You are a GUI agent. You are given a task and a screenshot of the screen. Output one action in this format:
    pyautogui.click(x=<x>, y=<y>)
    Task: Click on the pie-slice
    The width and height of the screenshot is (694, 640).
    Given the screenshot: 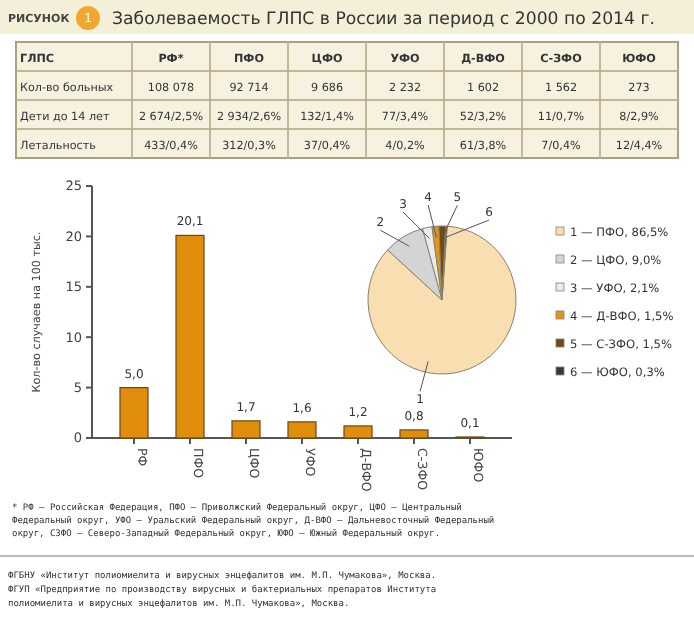 What is the action you would take?
    pyautogui.click(x=442, y=300)
    